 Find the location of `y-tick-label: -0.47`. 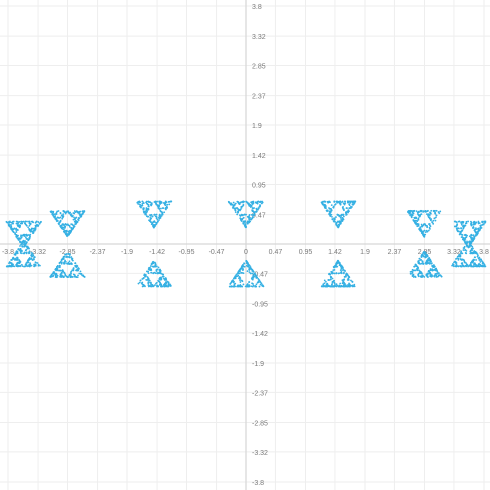

y-tick-label: -0.47 is located at coordinates (260, 274).